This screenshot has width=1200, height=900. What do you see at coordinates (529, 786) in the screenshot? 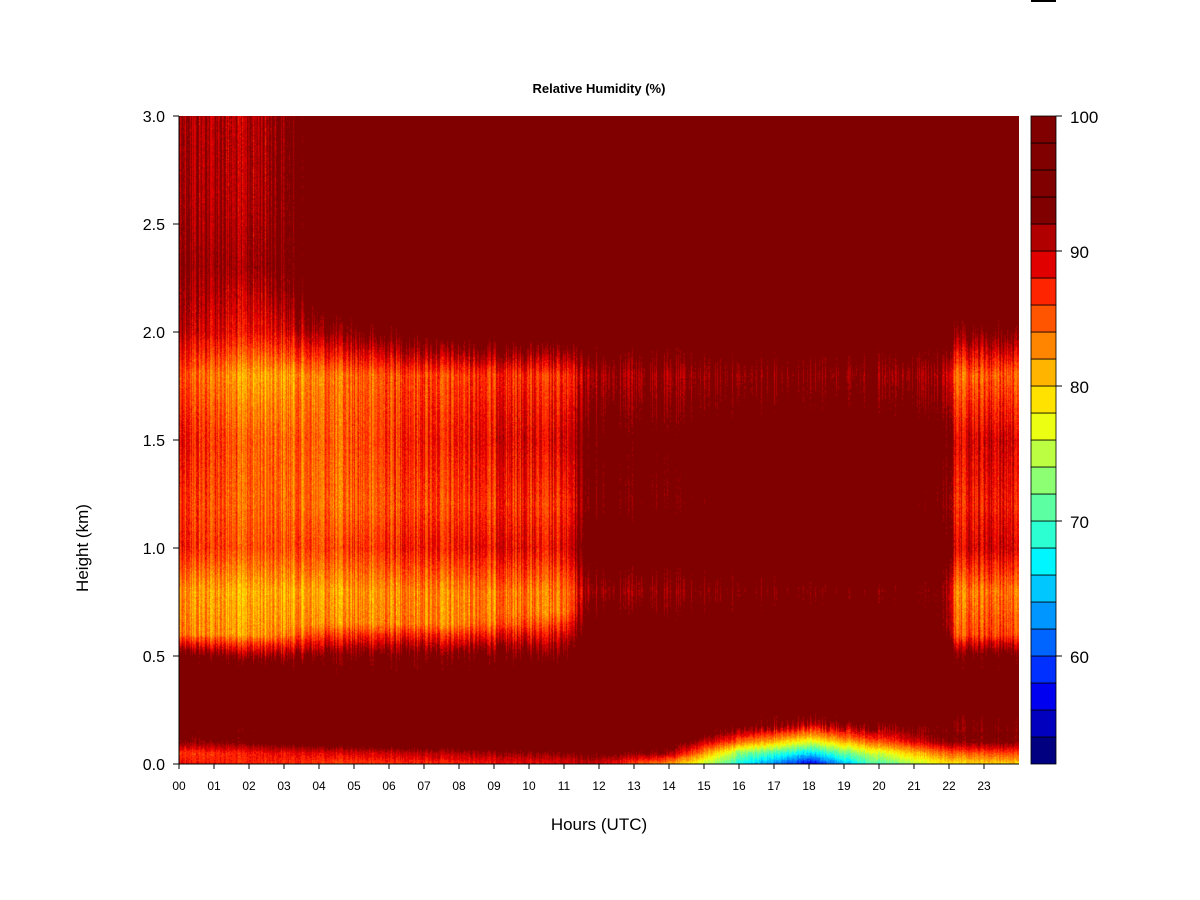
I see `x-tick-label: 10` at bounding box center [529, 786].